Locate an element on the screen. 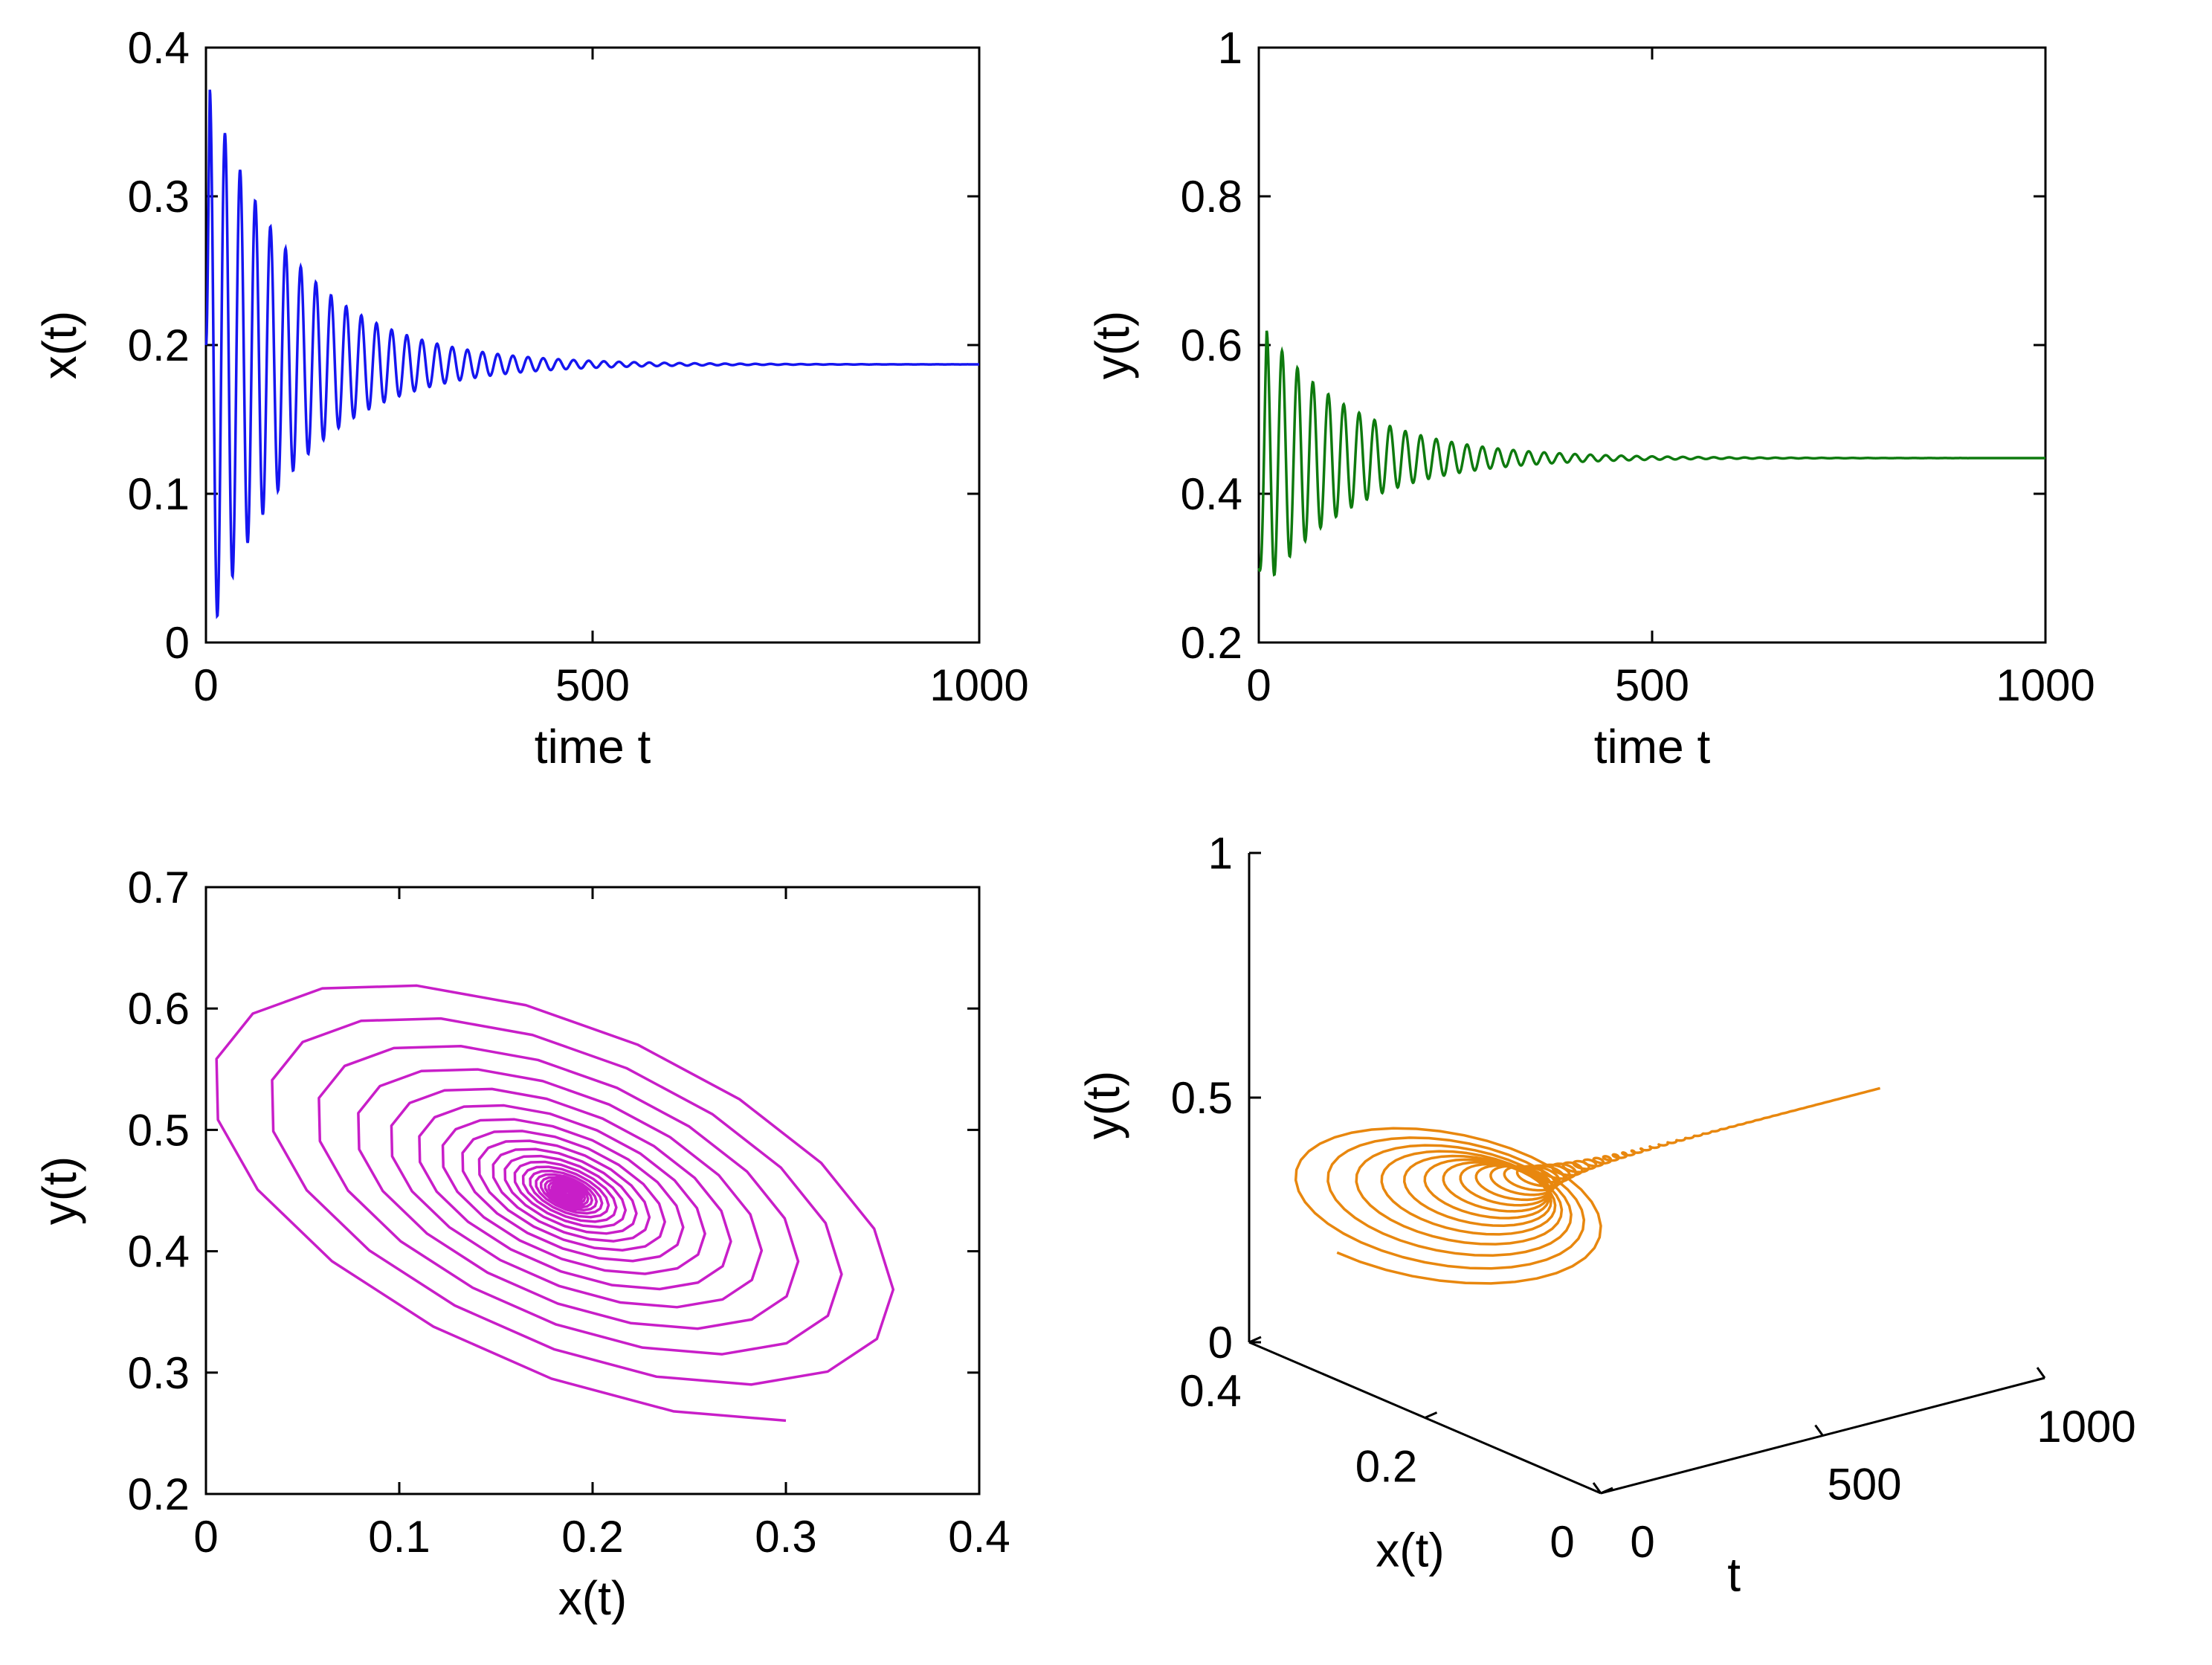 This screenshot has height=1665, width=2212. z-tick-label: 0 is located at coordinates (1220, 1343).